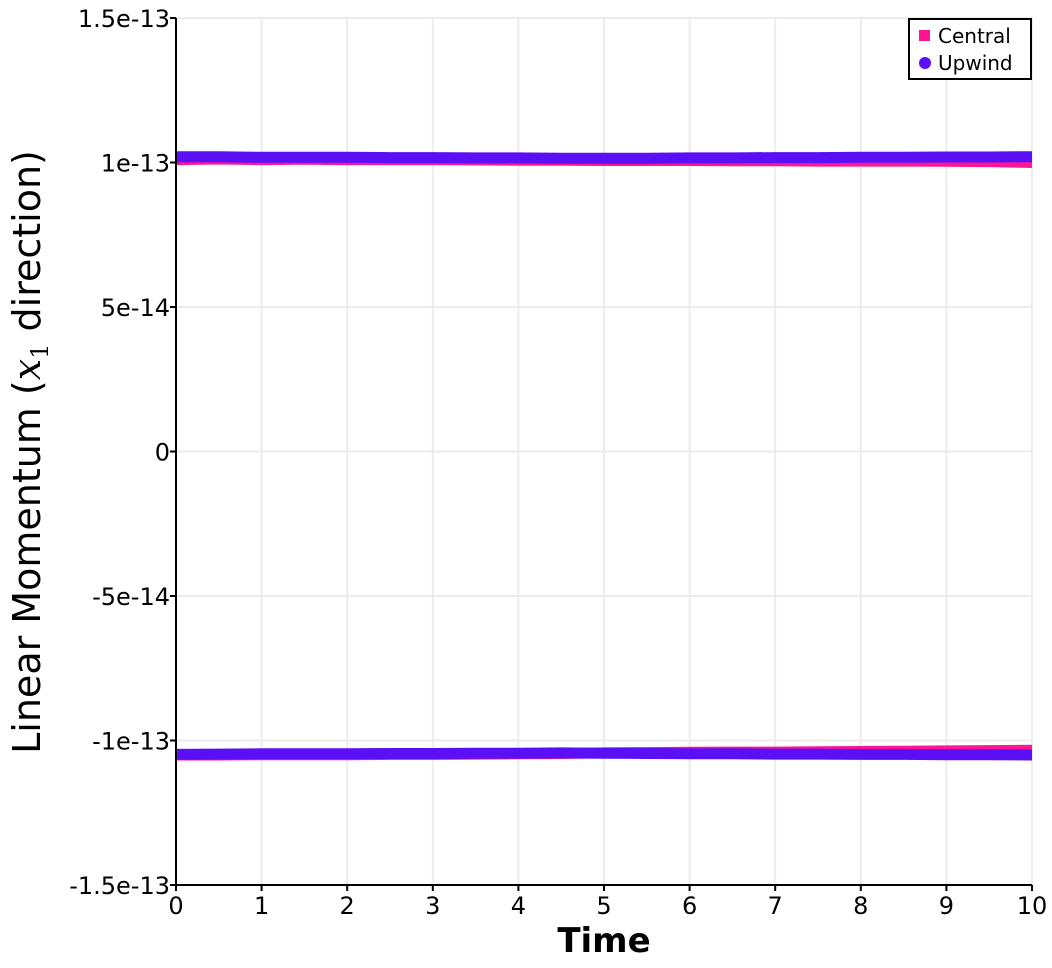  I want to click on legend-marker-central, so click(924, 35).